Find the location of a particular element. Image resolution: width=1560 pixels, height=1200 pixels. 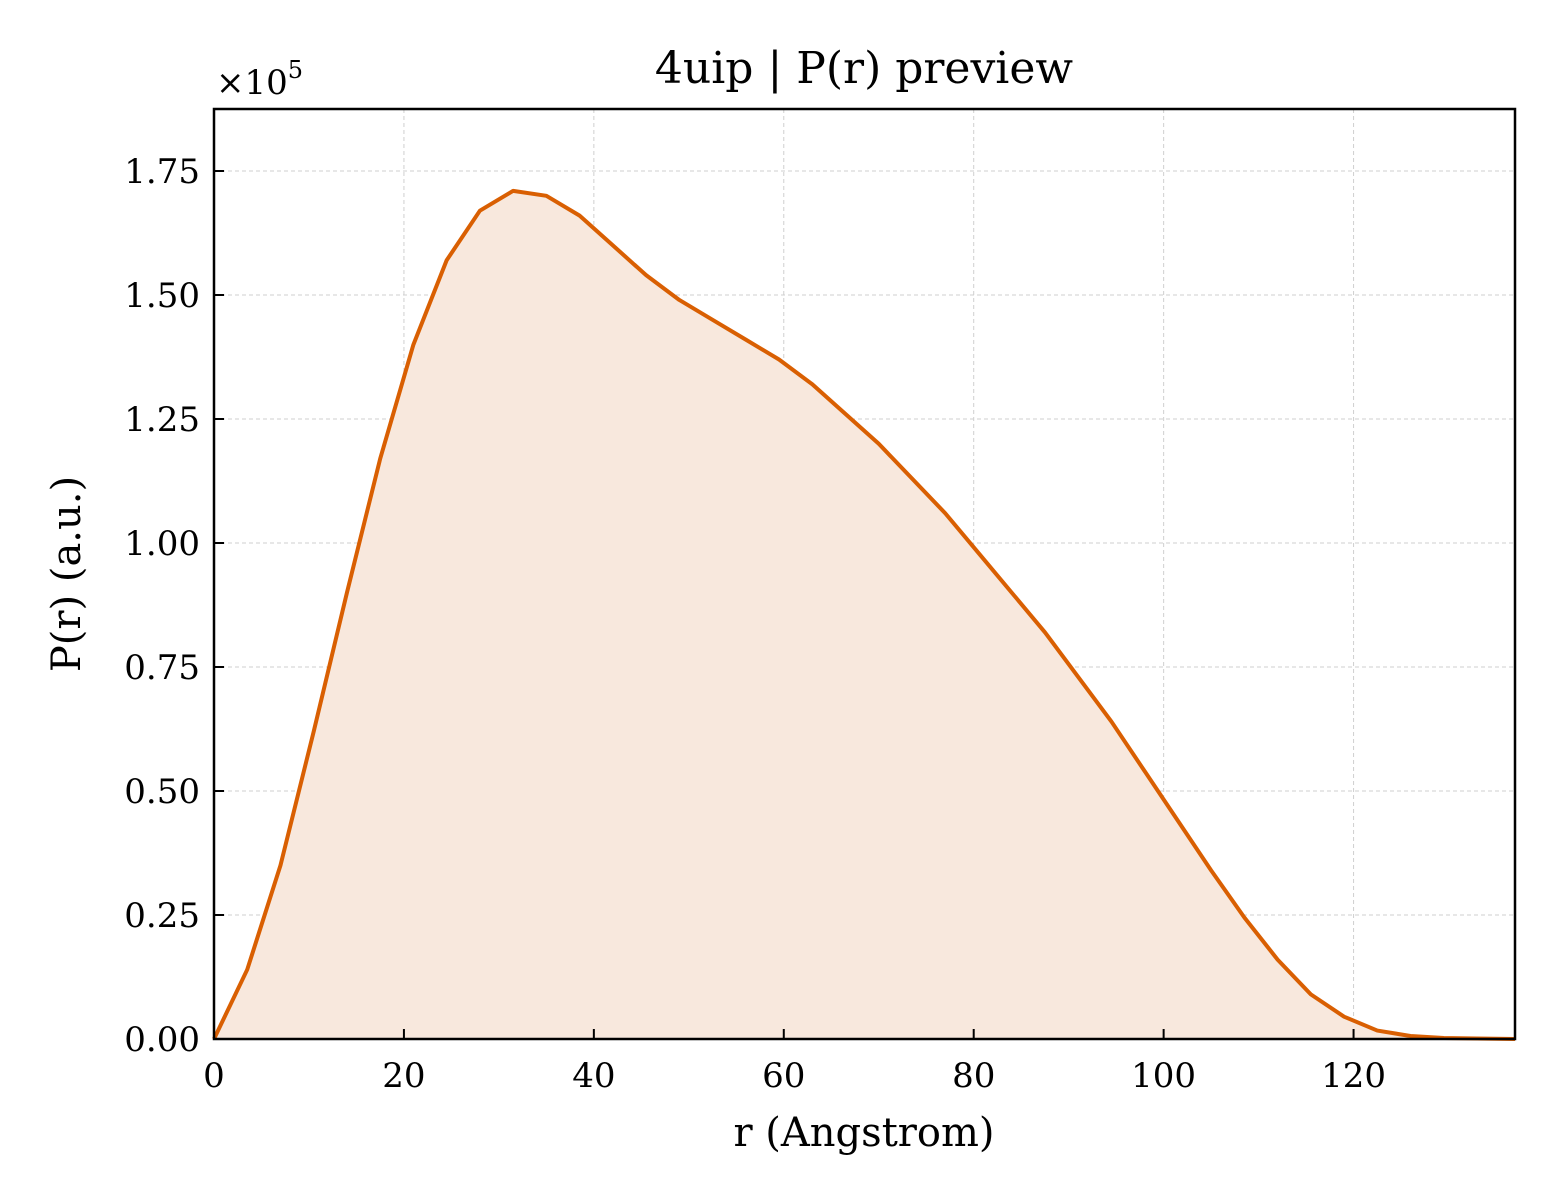

x-axis-label: r (Angstrom) is located at coordinates (863, 1133).